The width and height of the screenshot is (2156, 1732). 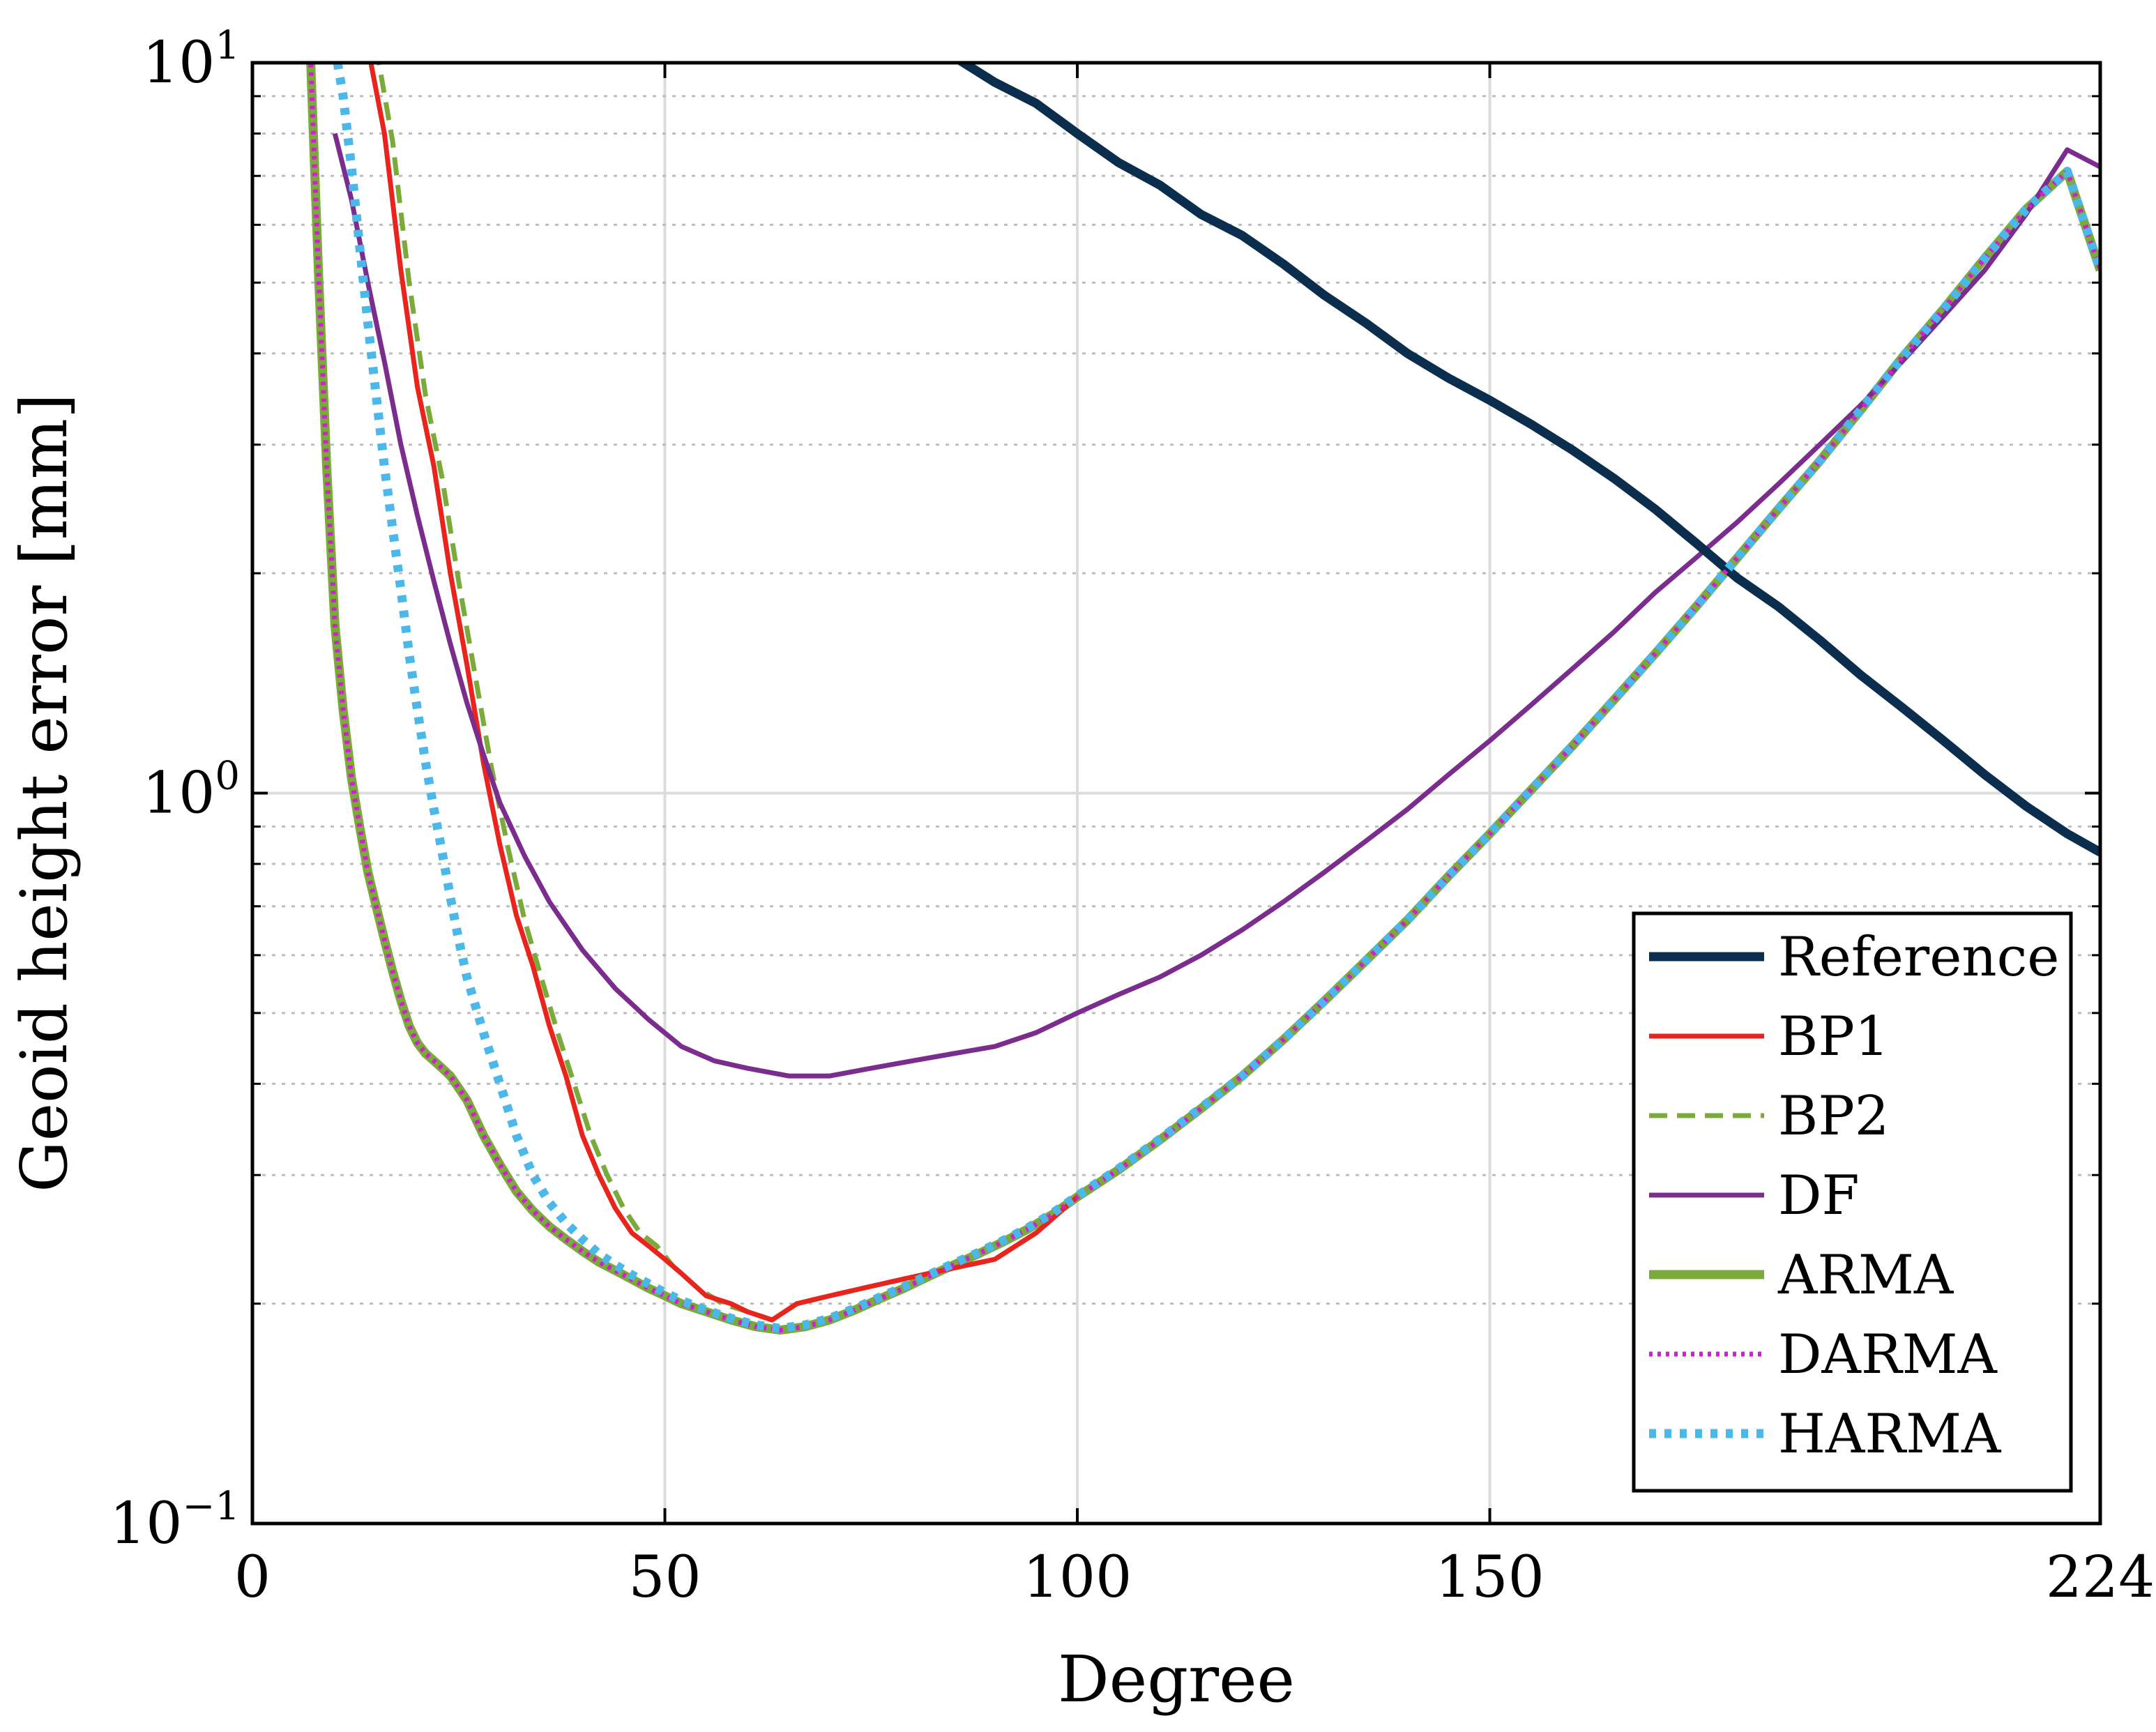 I want to click on legend-label-df: DF, so click(x=1819, y=1196).